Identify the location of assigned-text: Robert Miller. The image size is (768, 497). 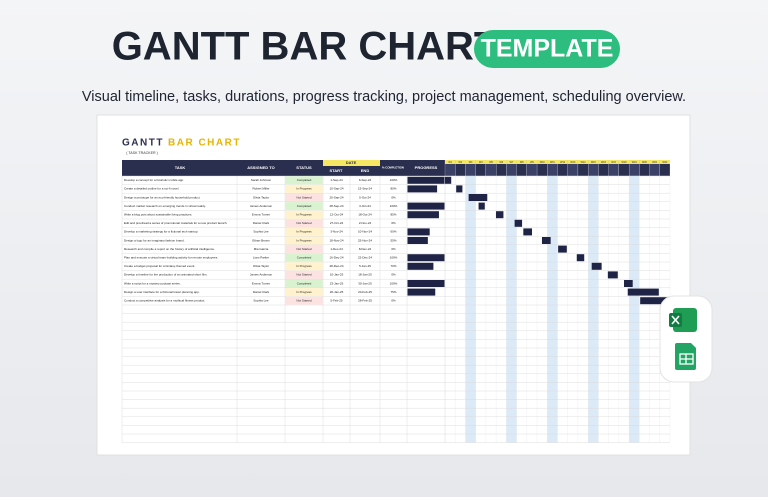
(260, 189).